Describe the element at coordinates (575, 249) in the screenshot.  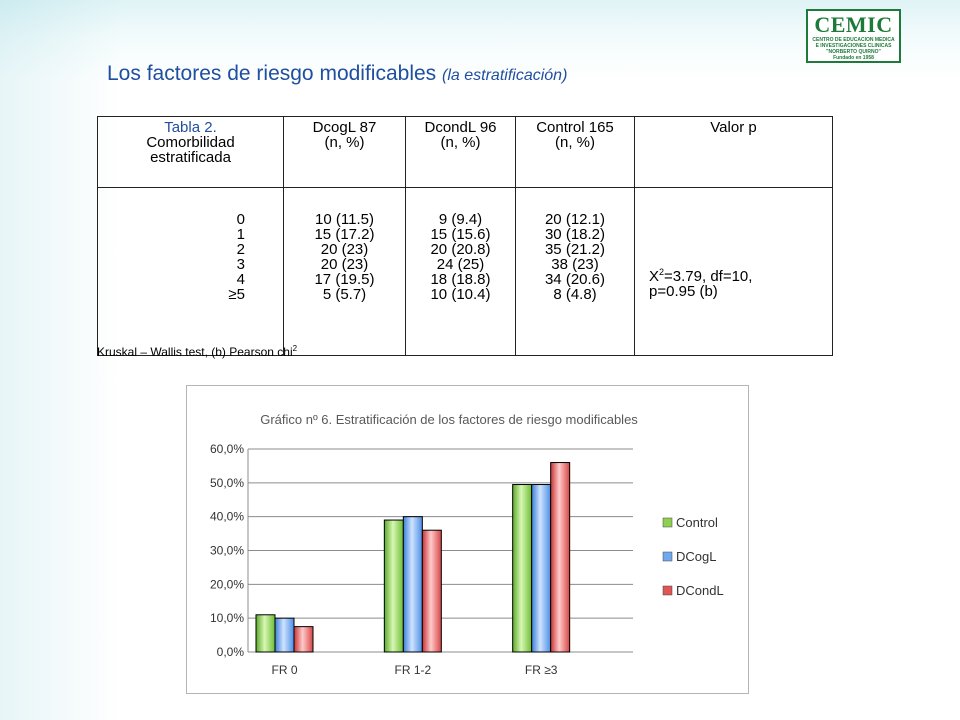
I see `table-cell: 35 (21.2)` at that location.